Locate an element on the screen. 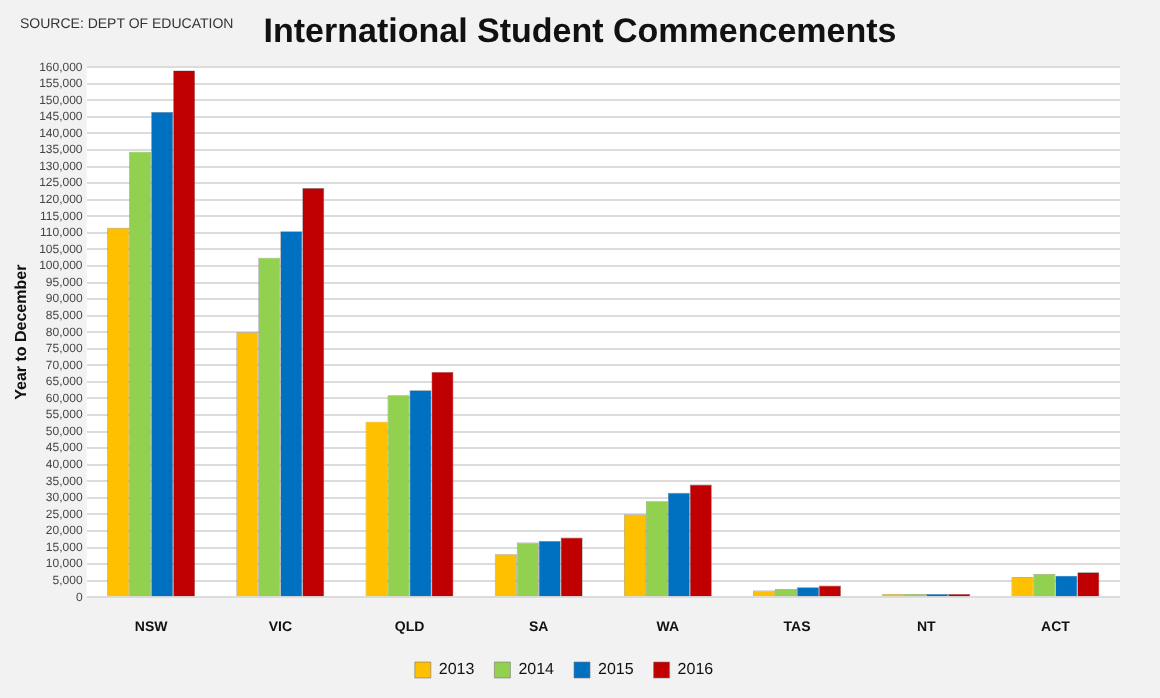  chart-title: International Student Commencements is located at coordinates (580, 31).